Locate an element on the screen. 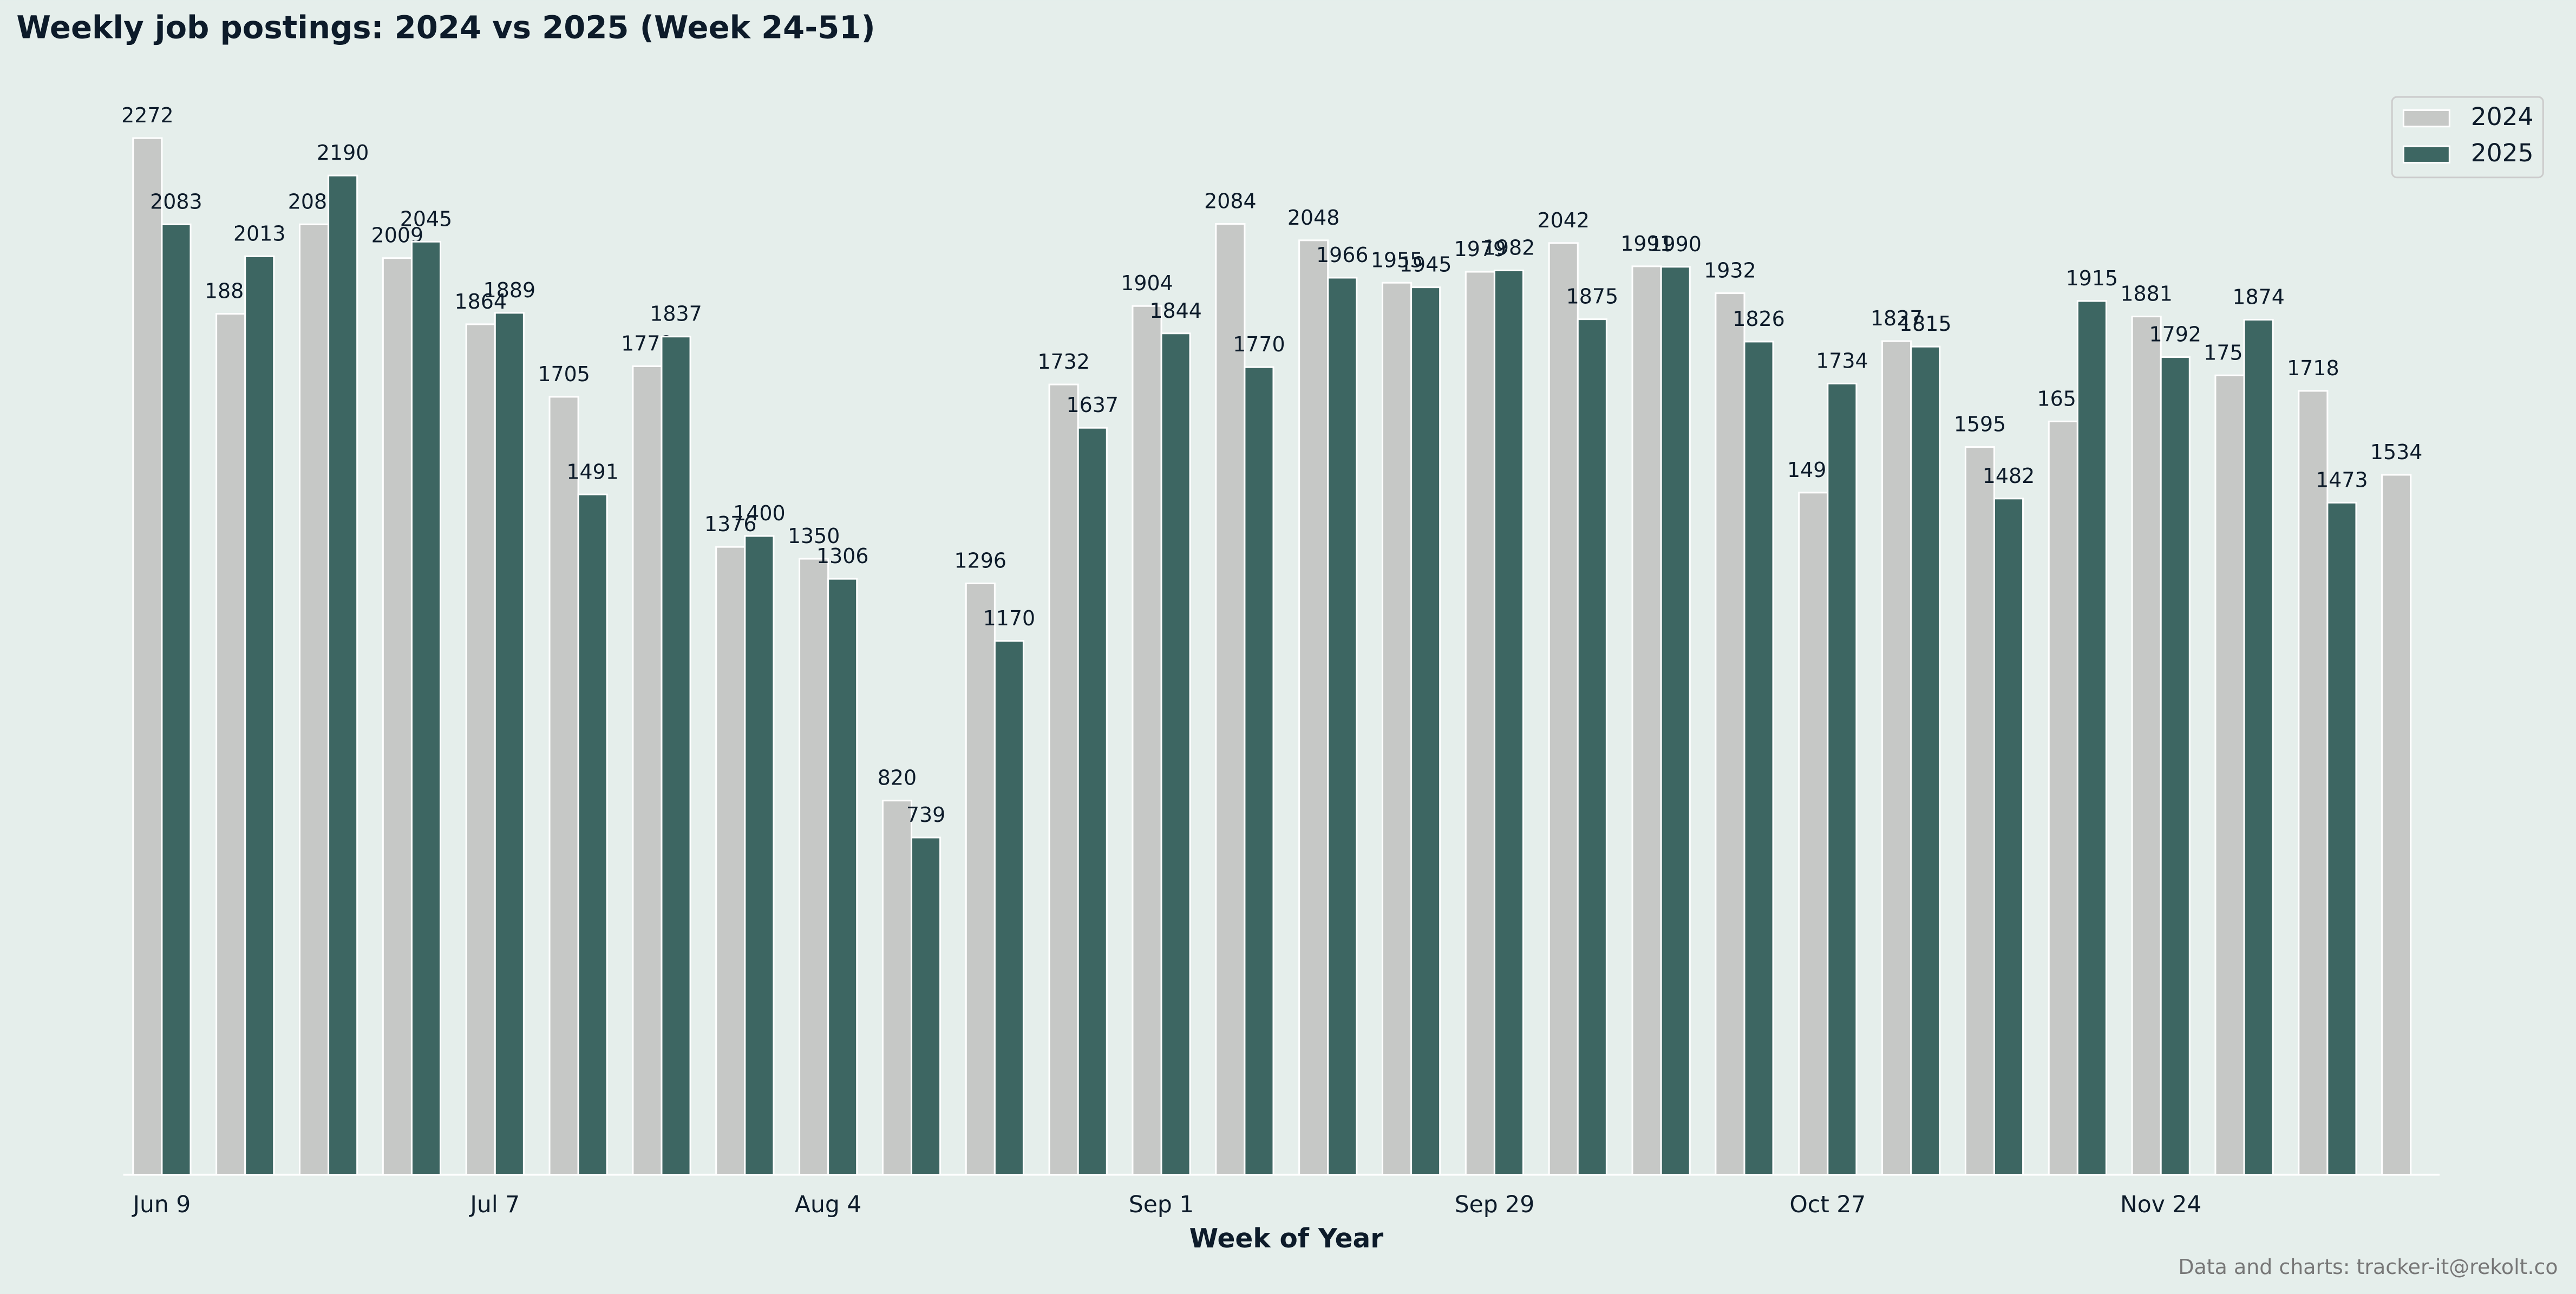  value-label: 1482 is located at coordinates (2009, 476).